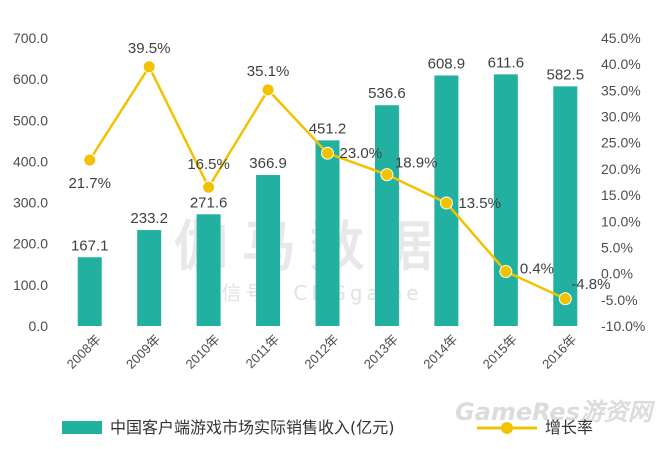 The width and height of the screenshot is (658, 449). Describe the element at coordinates (537, 269) in the screenshot. I see `growth-value-label: 0.4%` at that location.